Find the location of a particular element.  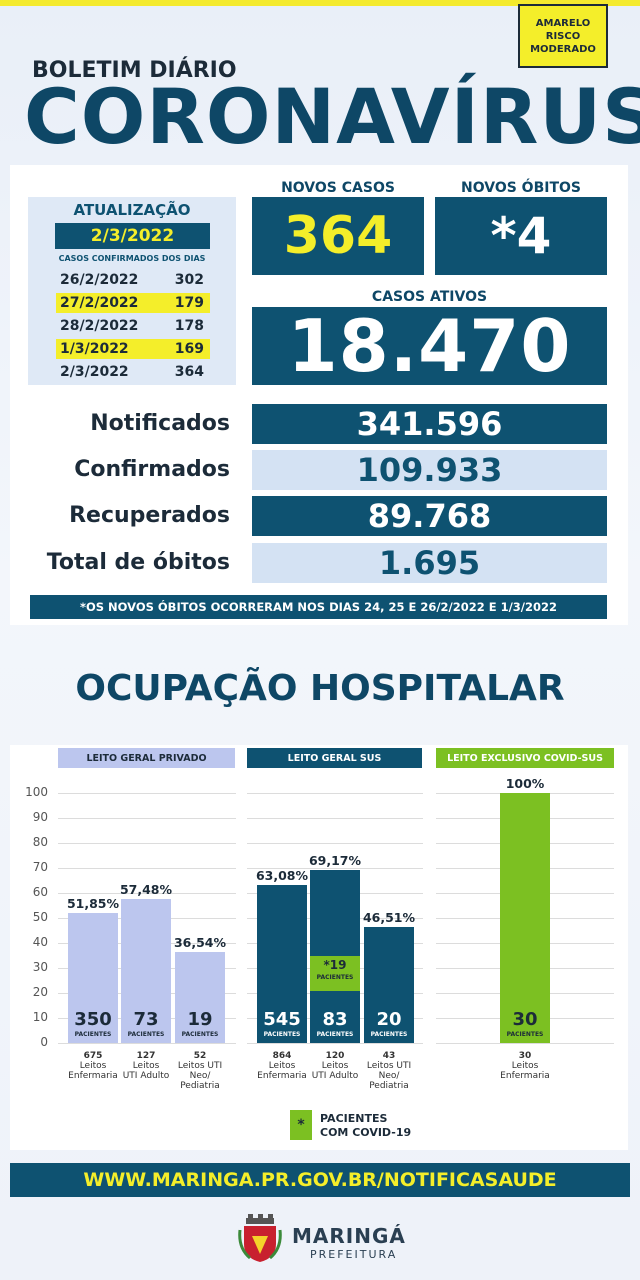

daily-date: 27/2/2022 is located at coordinates (99, 303).